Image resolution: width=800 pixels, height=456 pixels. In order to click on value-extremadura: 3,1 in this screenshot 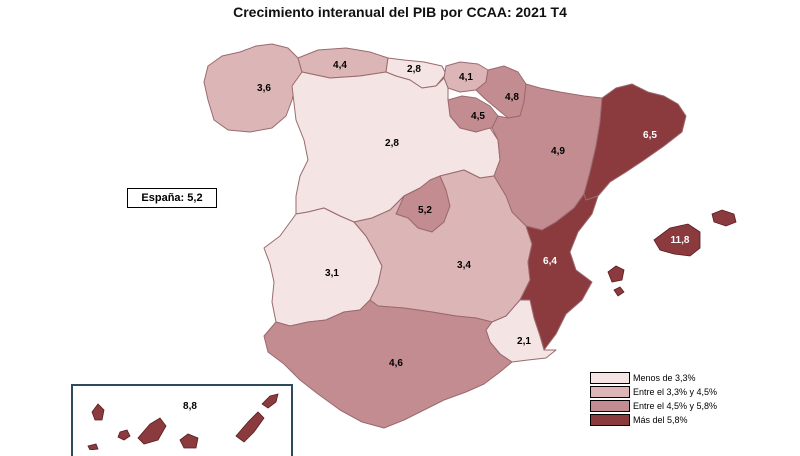, I will do `click(332, 273)`.